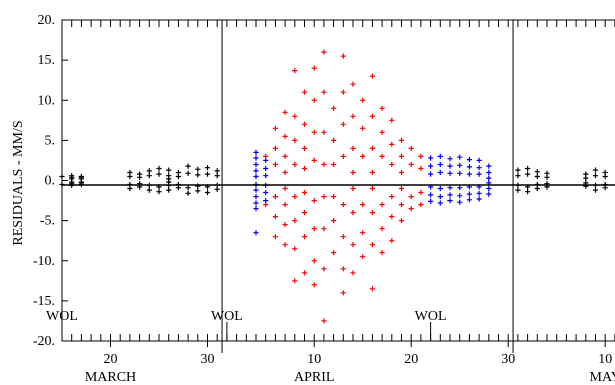 This screenshot has width=615, height=385. What do you see at coordinates (602, 377) in the screenshot?
I see `month-label: MAY` at bounding box center [602, 377].